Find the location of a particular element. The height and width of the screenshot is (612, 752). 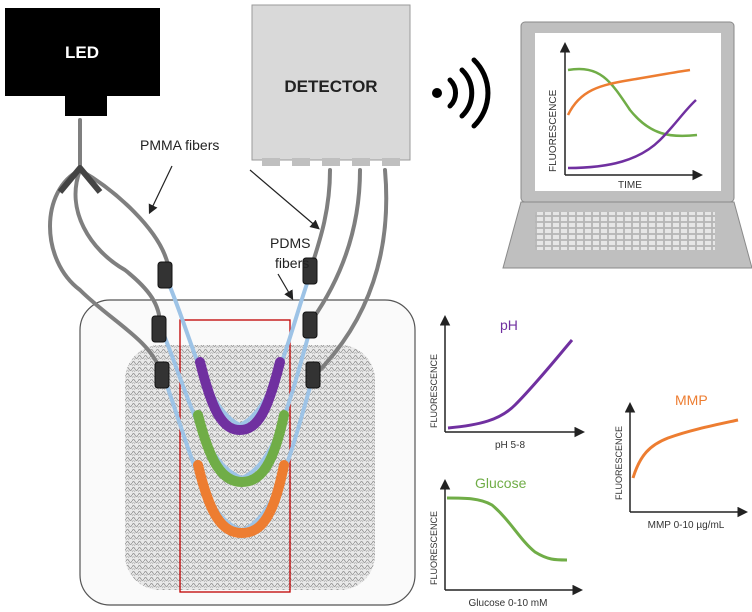

patch-hydrogel is located at coordinates (250, 467).